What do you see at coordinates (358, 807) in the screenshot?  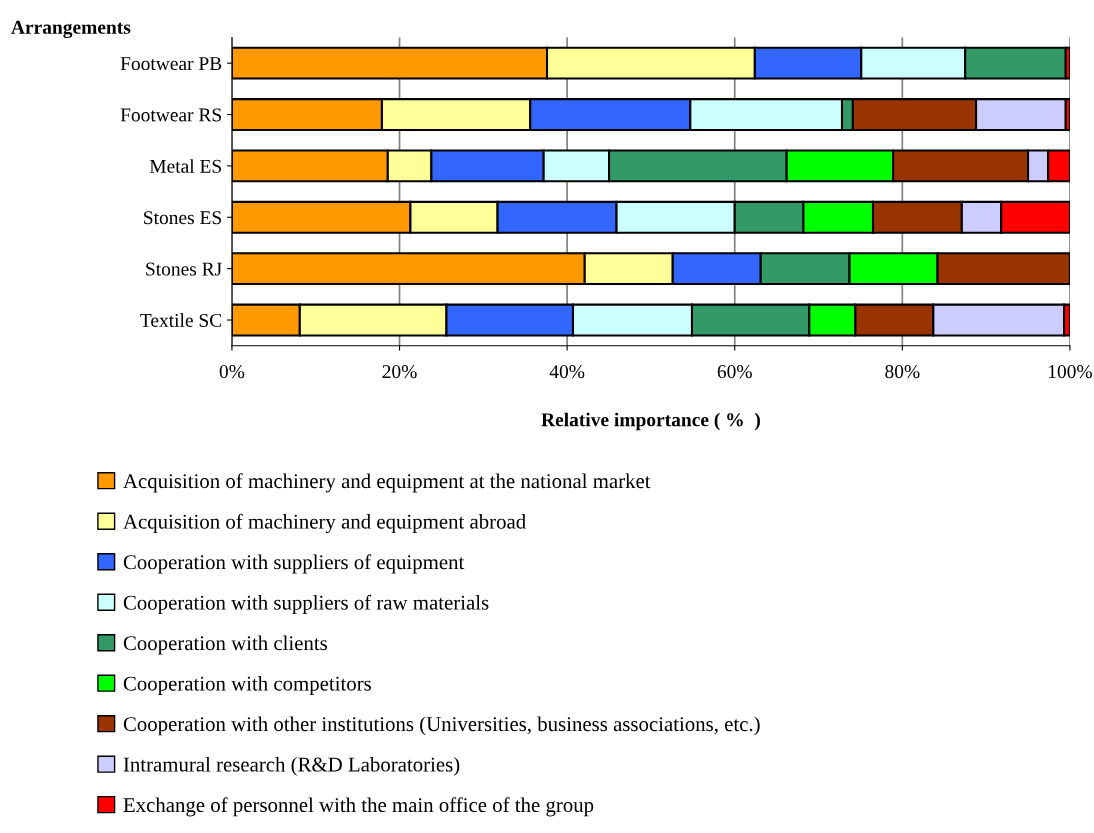 I see `legend-label: Exchange of personnel with the main office of the group` at bounding box center [358, 807].